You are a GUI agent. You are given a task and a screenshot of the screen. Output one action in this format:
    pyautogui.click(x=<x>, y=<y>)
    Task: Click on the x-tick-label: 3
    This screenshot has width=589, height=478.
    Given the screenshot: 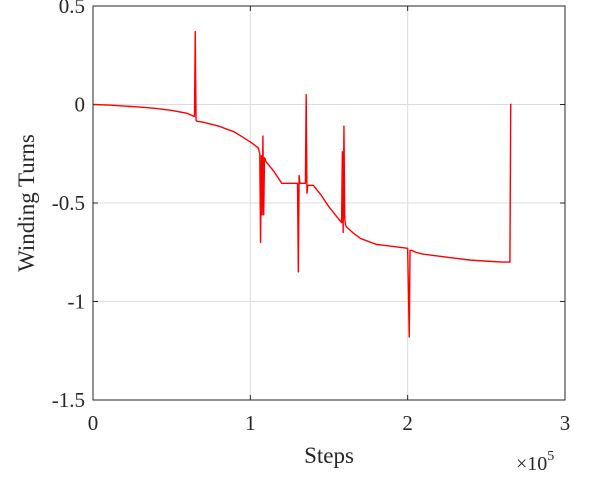 What is the action you would take?
    pyautogui.click(x=565, y=423)
    